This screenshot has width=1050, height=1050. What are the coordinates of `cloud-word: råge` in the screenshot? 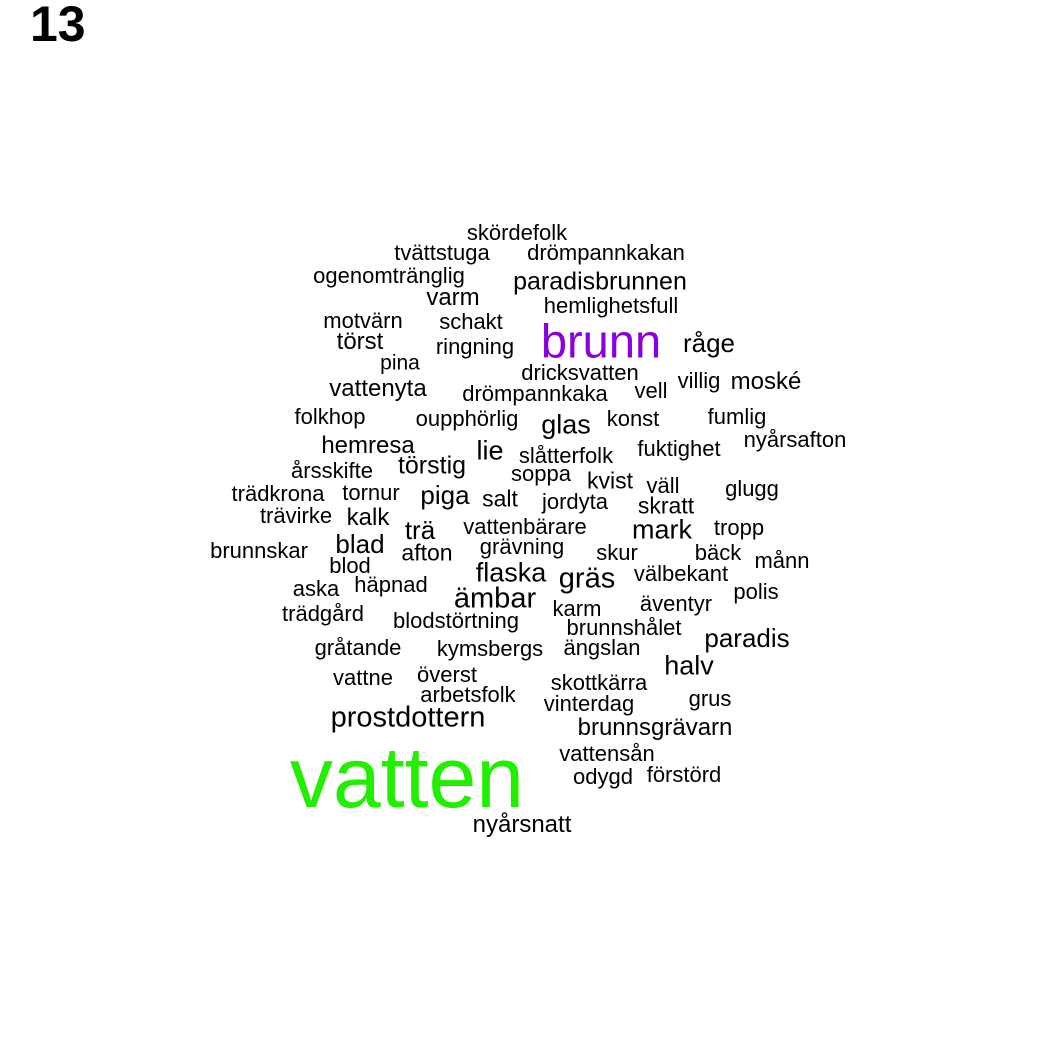 It's located at (709, 343).